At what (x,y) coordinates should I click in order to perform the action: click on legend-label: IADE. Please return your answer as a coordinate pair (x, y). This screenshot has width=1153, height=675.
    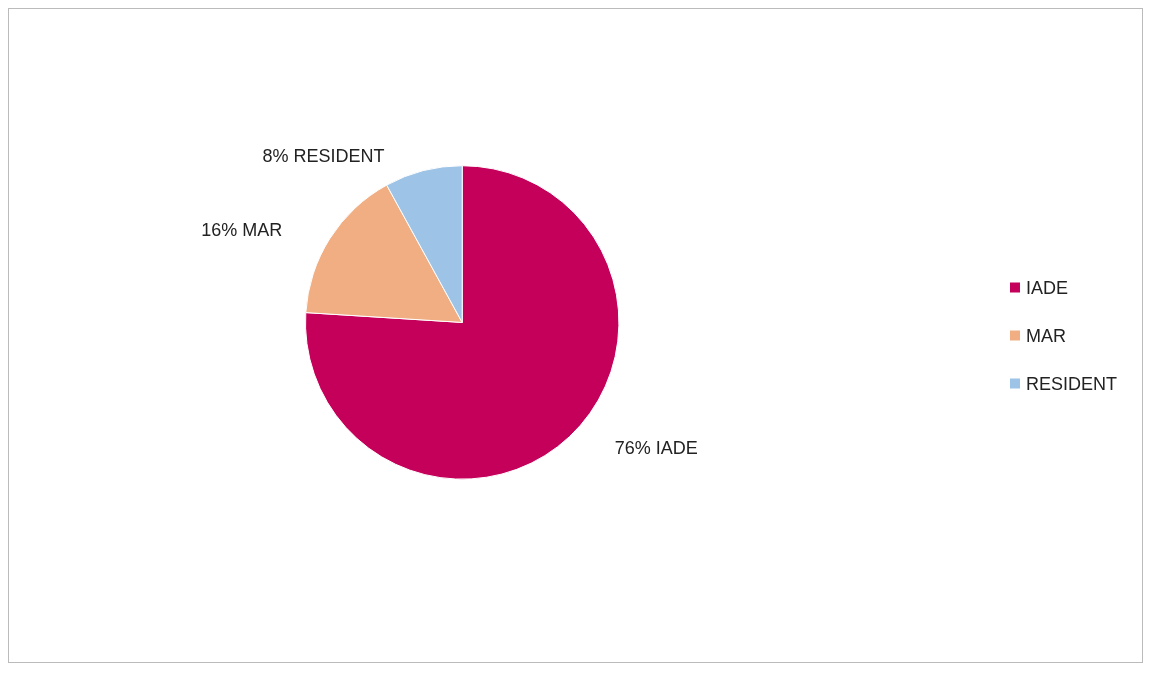
    Looking at the image, I should click on (1046, 287).